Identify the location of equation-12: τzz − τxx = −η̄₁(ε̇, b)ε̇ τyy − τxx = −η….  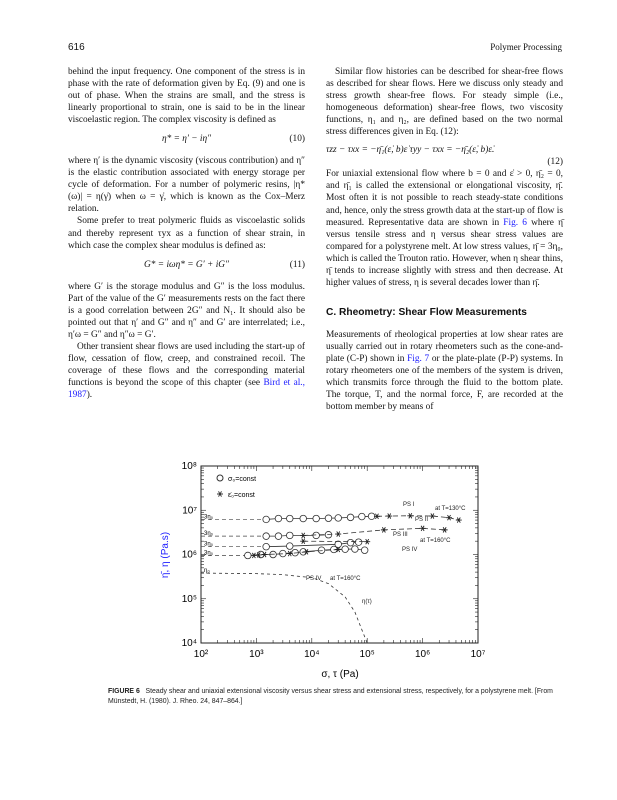
(410, 150).